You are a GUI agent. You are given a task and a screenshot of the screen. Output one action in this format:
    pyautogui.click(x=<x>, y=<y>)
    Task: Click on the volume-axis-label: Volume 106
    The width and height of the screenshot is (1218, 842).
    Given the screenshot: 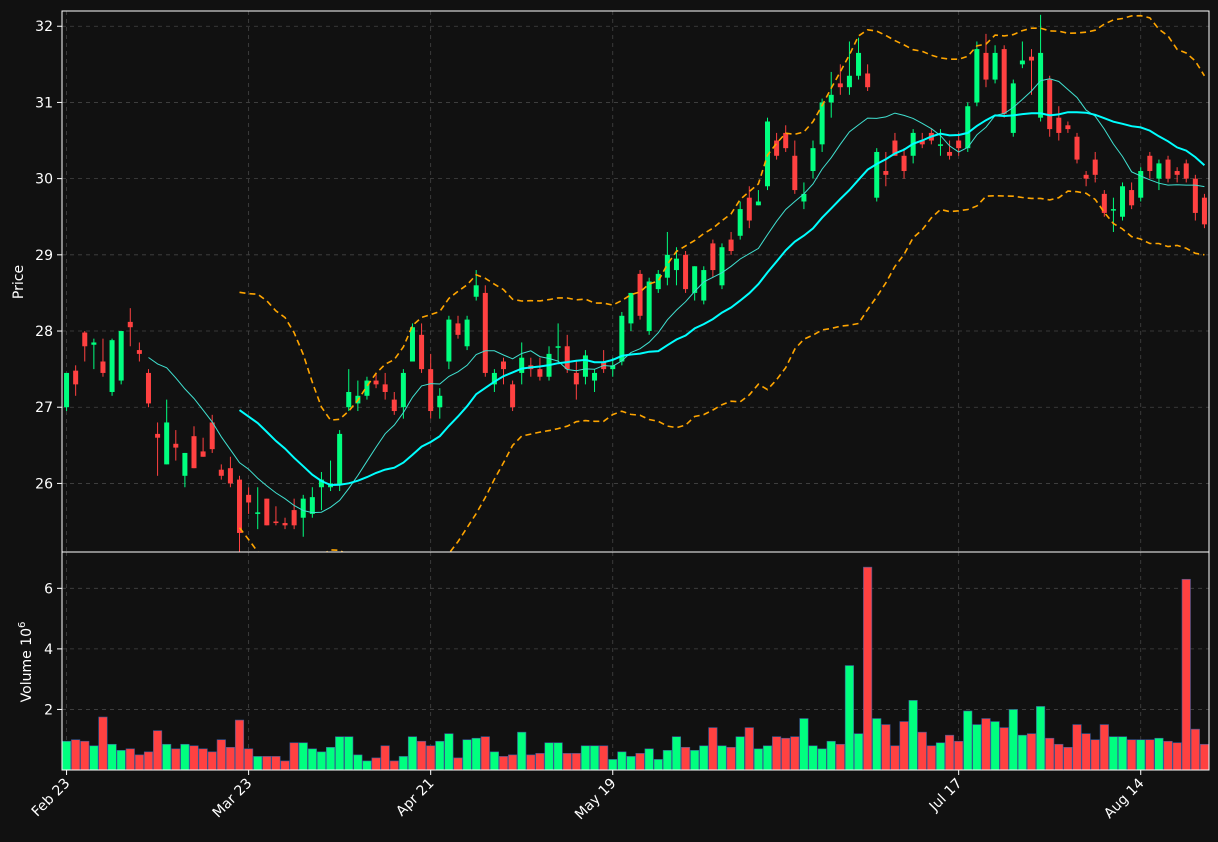 What is the action you would take?
    pyautogui.click(x=26, y=662)
    